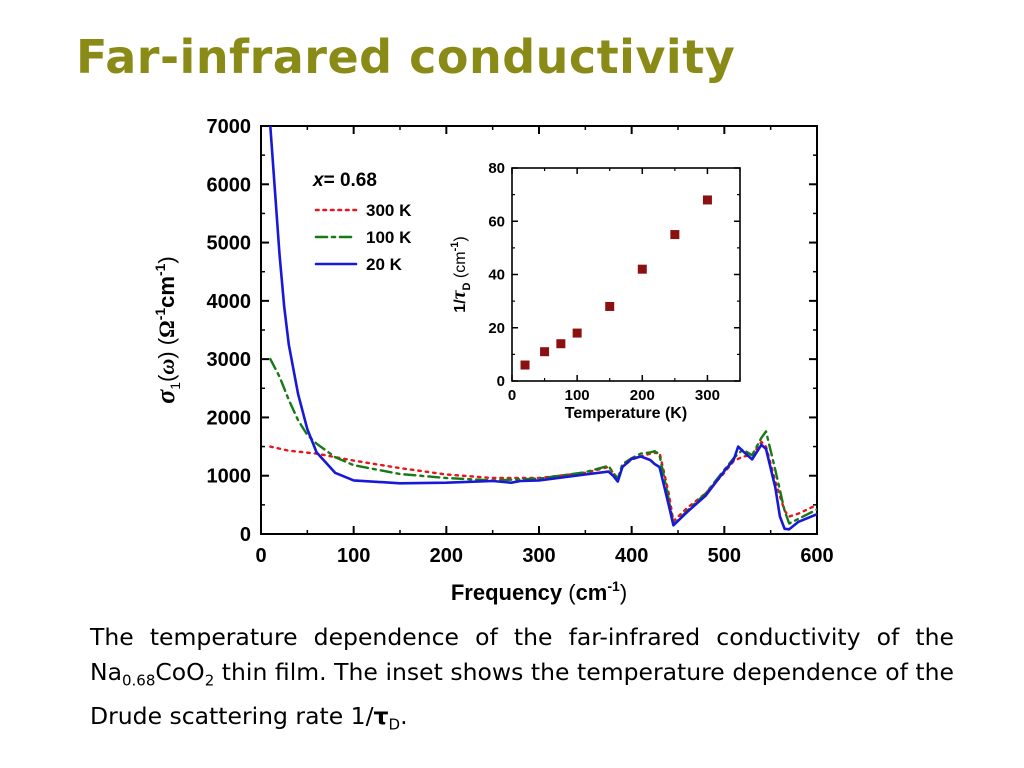 Image resolution: width=1024 pixels, height=768 pixels. What do you see at coordinates (512, 395) in the screenshot?
I see `inset-x-tick-label: 0` at bounding box center [512, 395].